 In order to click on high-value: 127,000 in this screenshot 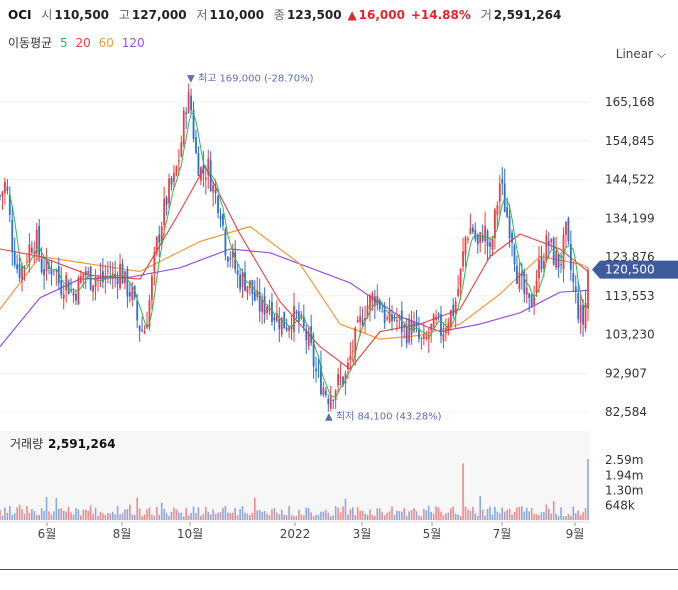, I will do `click(159, 15)`.